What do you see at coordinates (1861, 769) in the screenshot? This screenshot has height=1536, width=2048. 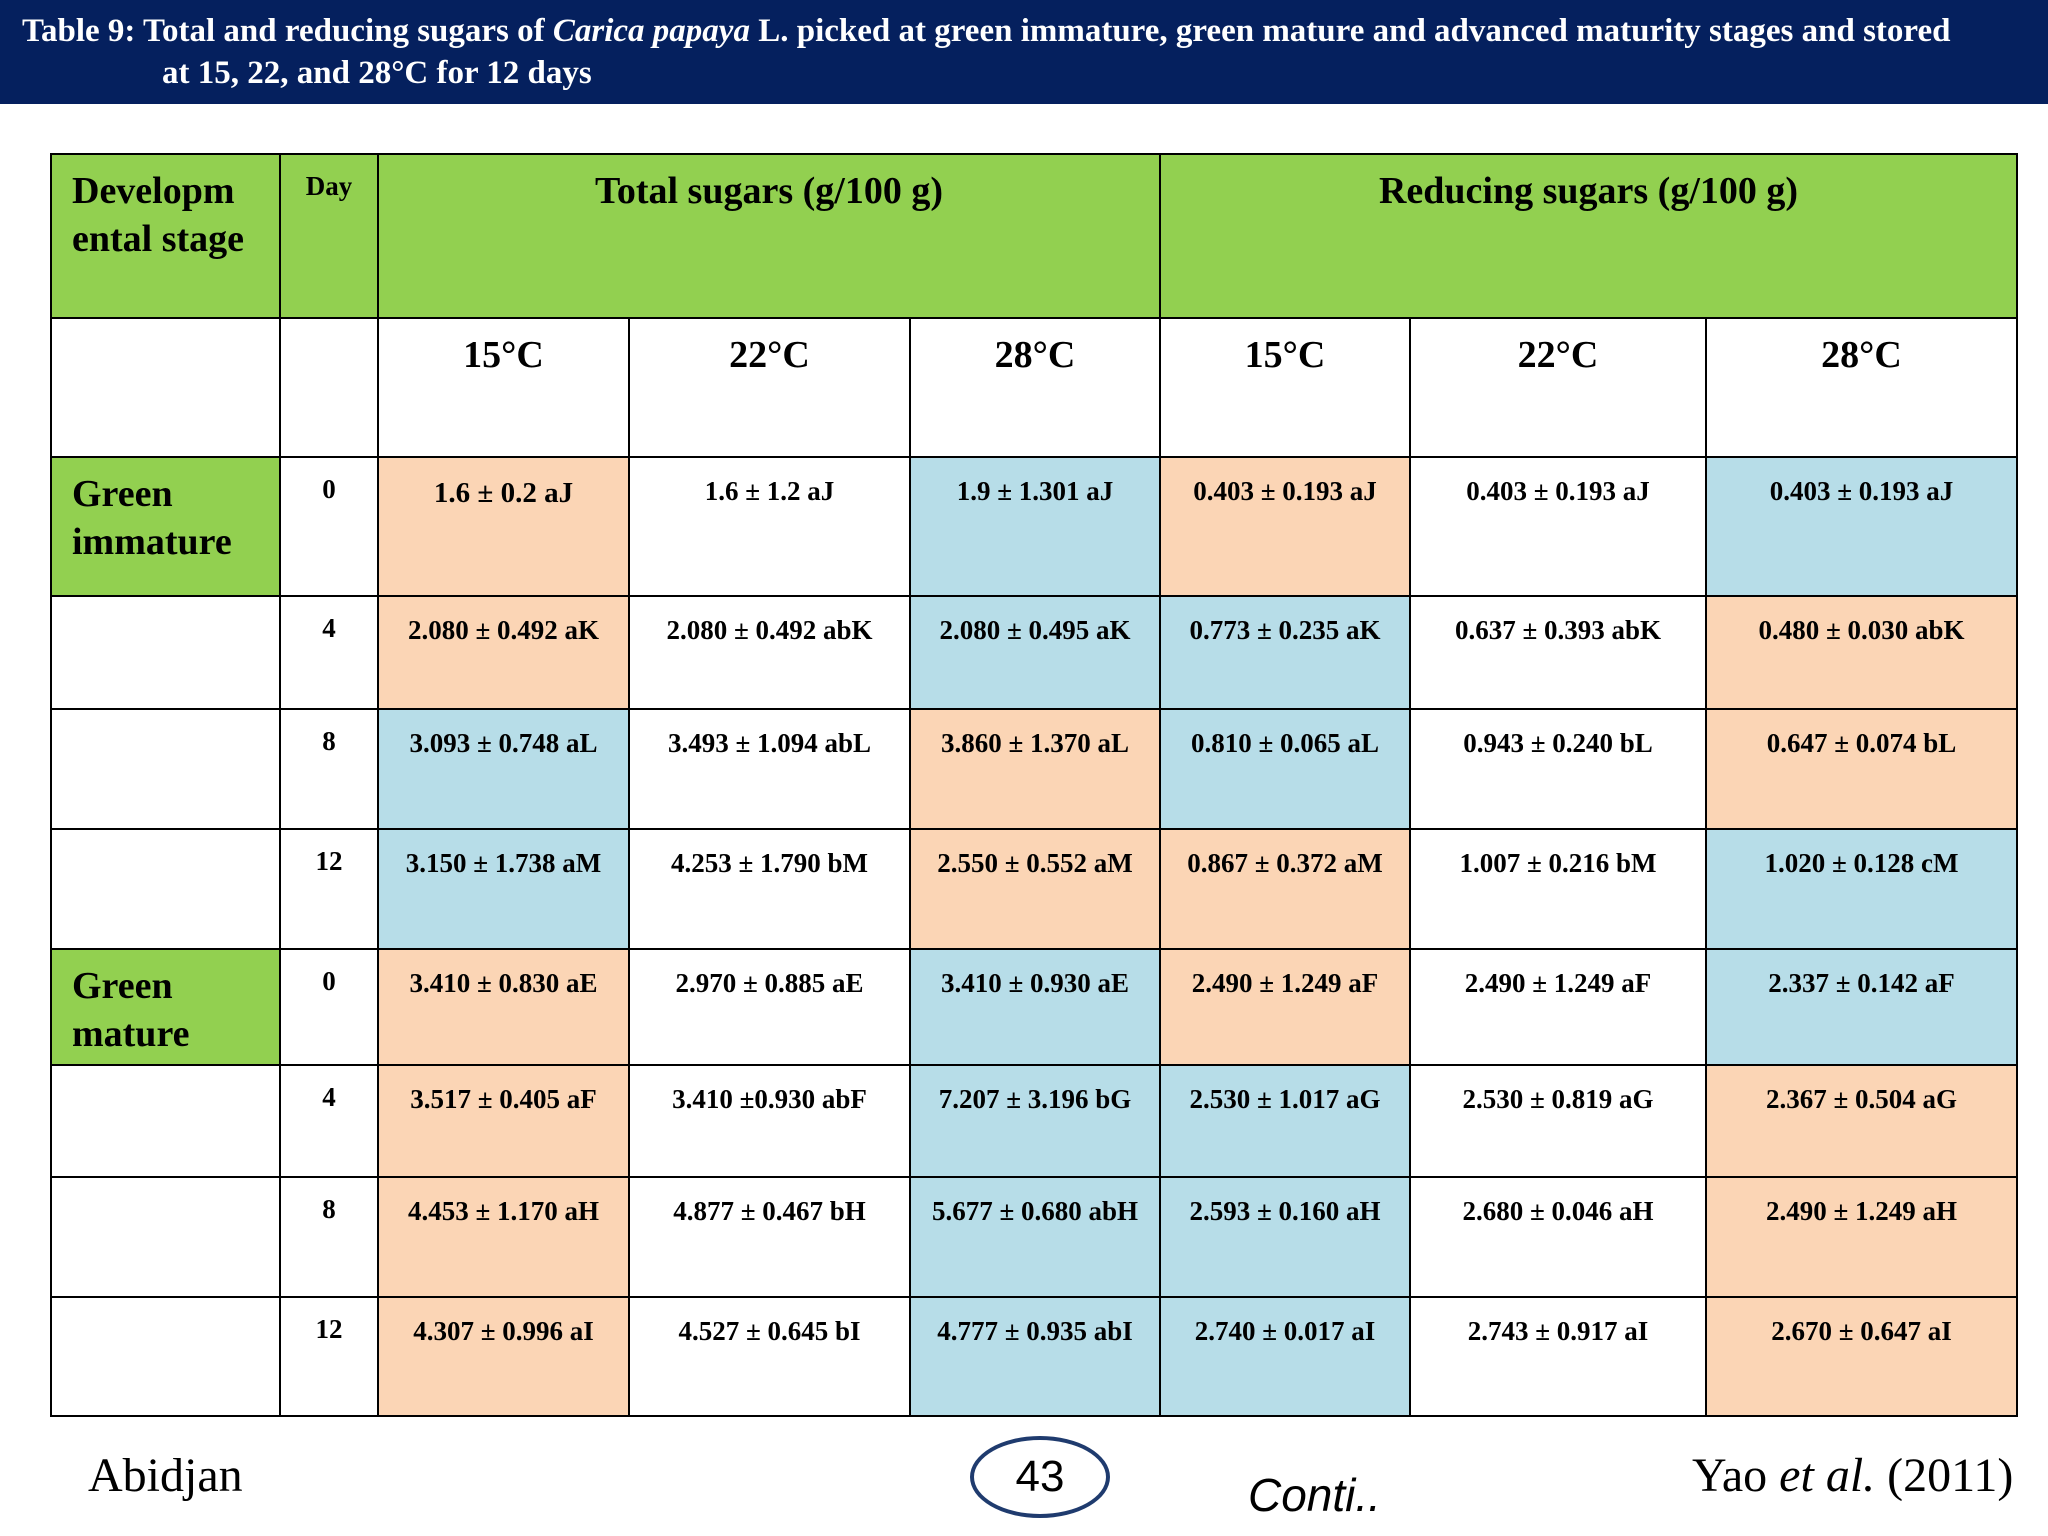 I see `value-cell: 0.647 ± 0.074 bL` at bounding box center [1861, 769].